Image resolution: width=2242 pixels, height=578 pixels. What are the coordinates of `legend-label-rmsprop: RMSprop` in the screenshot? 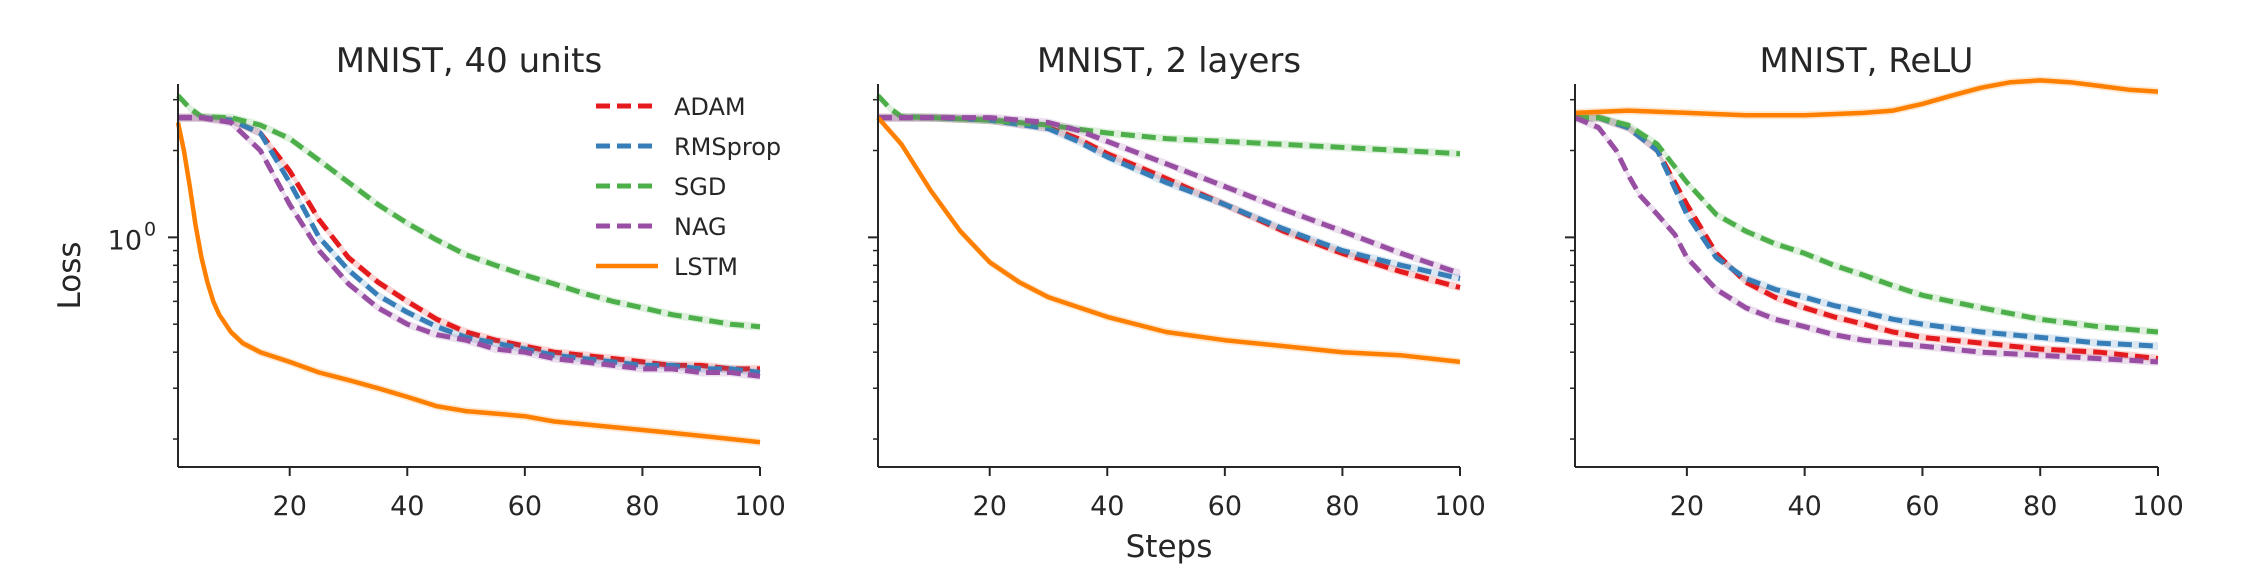 It's located at (727, 147).